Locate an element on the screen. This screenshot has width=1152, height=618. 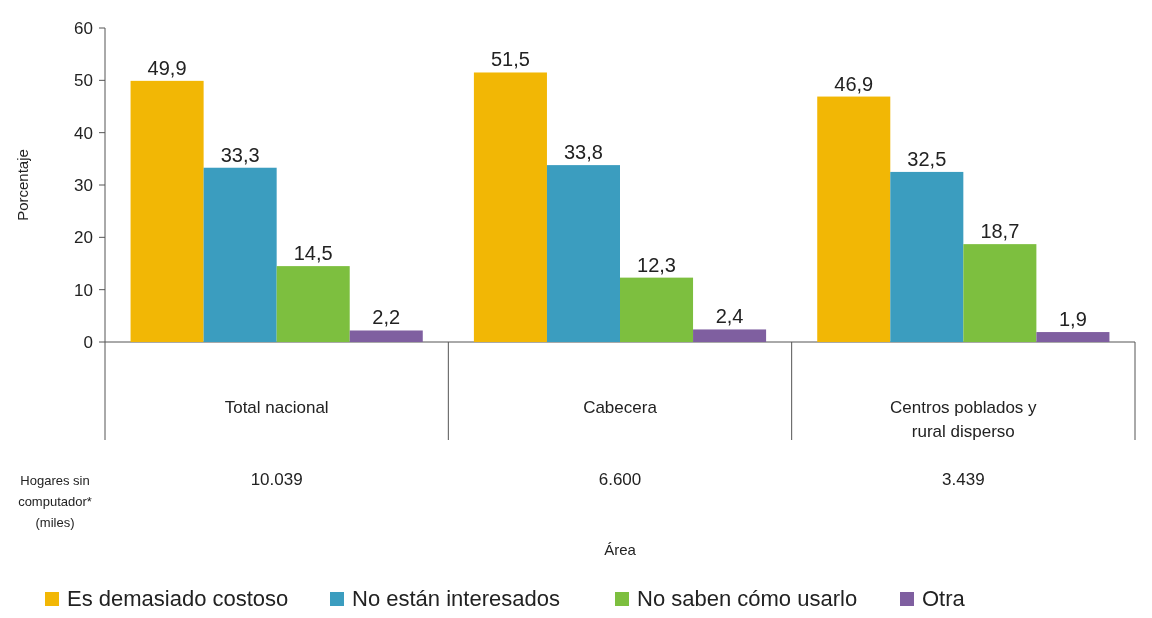
y-tick-label: 10 is located at coordinates (83, 290).